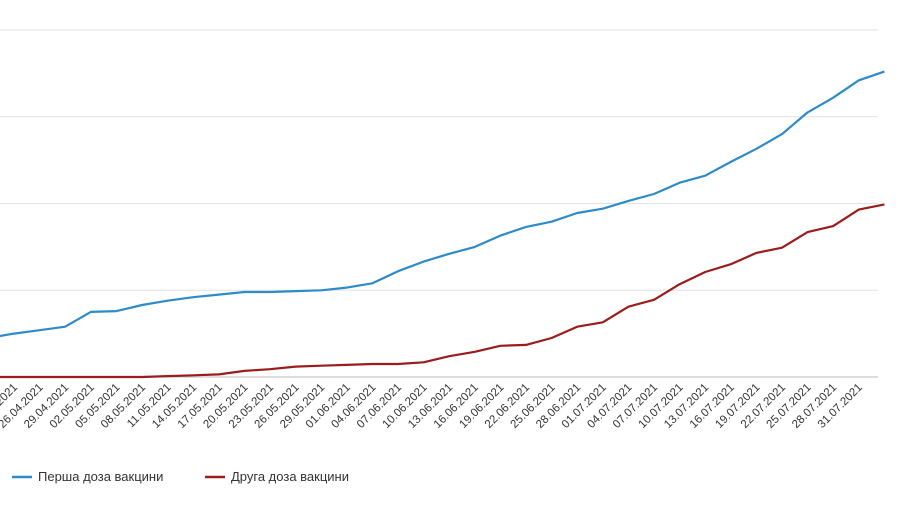 Image resolution: width=900 pixels, height=505 pixels. I want to click on legend-label: Перша доза вакцини, so click(100, 476).